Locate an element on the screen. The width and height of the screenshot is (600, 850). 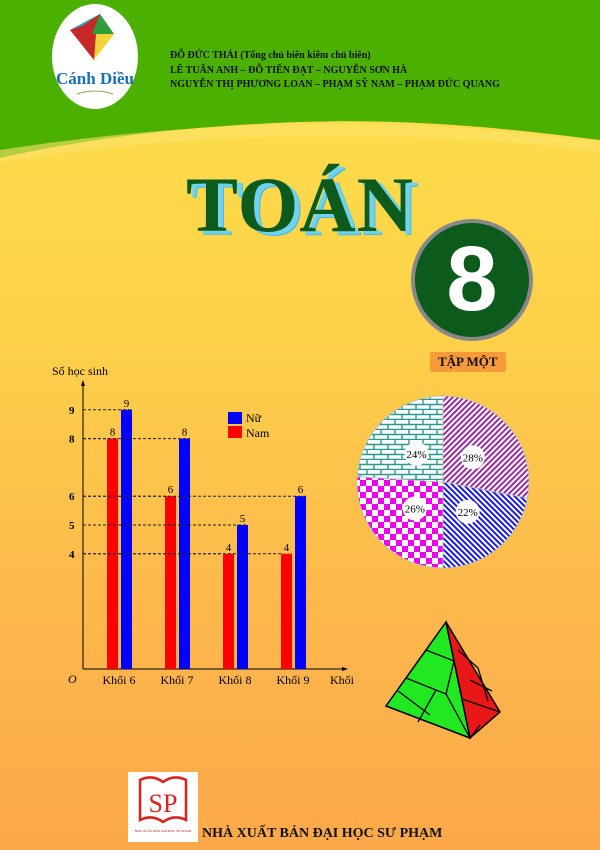
x-tick-label: Khối 6 is located at coordinates (119, 680).